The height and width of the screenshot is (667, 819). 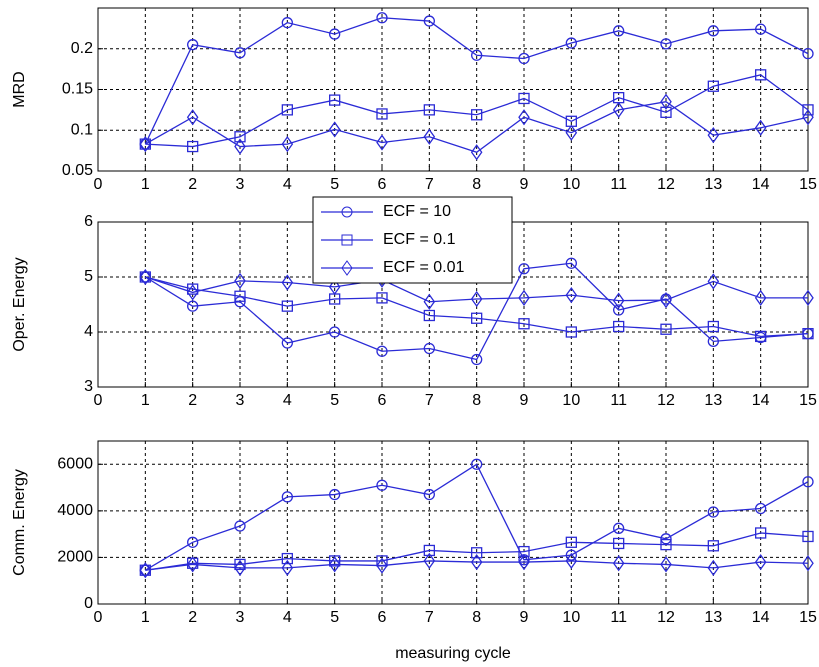 I want to click on x-tick-label: 2, so click(x=192, y=400).